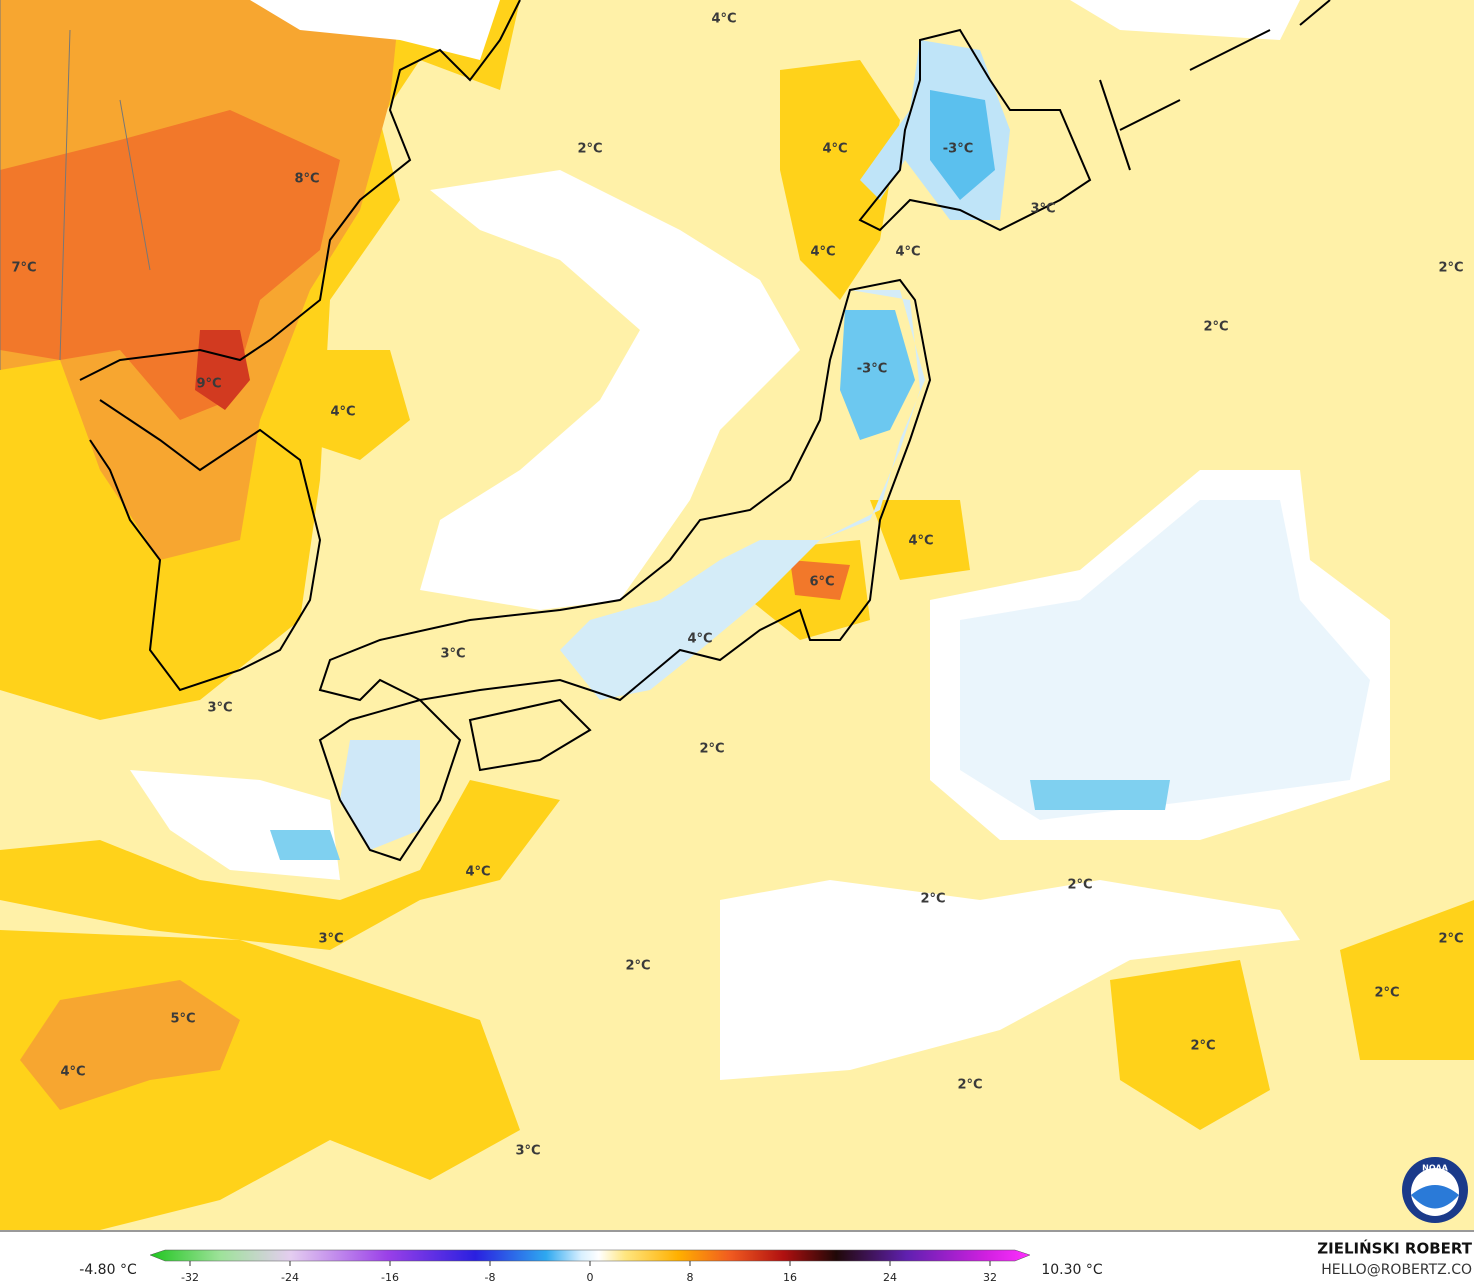 The image size is (1474, 1287). Describe the element at coordinates (182, 1019) in the screenshot. I see `map-label: 5°C` at that location.